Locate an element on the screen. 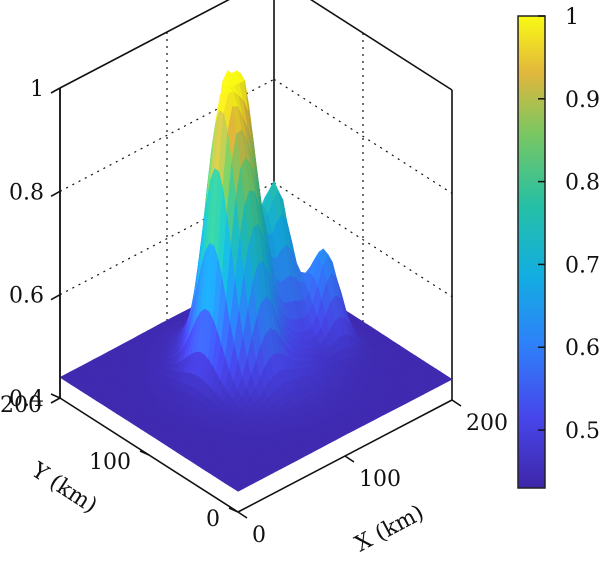 This screenshot has height=567, width=600. colorbar-gradient is located at coordinates (531, 252).